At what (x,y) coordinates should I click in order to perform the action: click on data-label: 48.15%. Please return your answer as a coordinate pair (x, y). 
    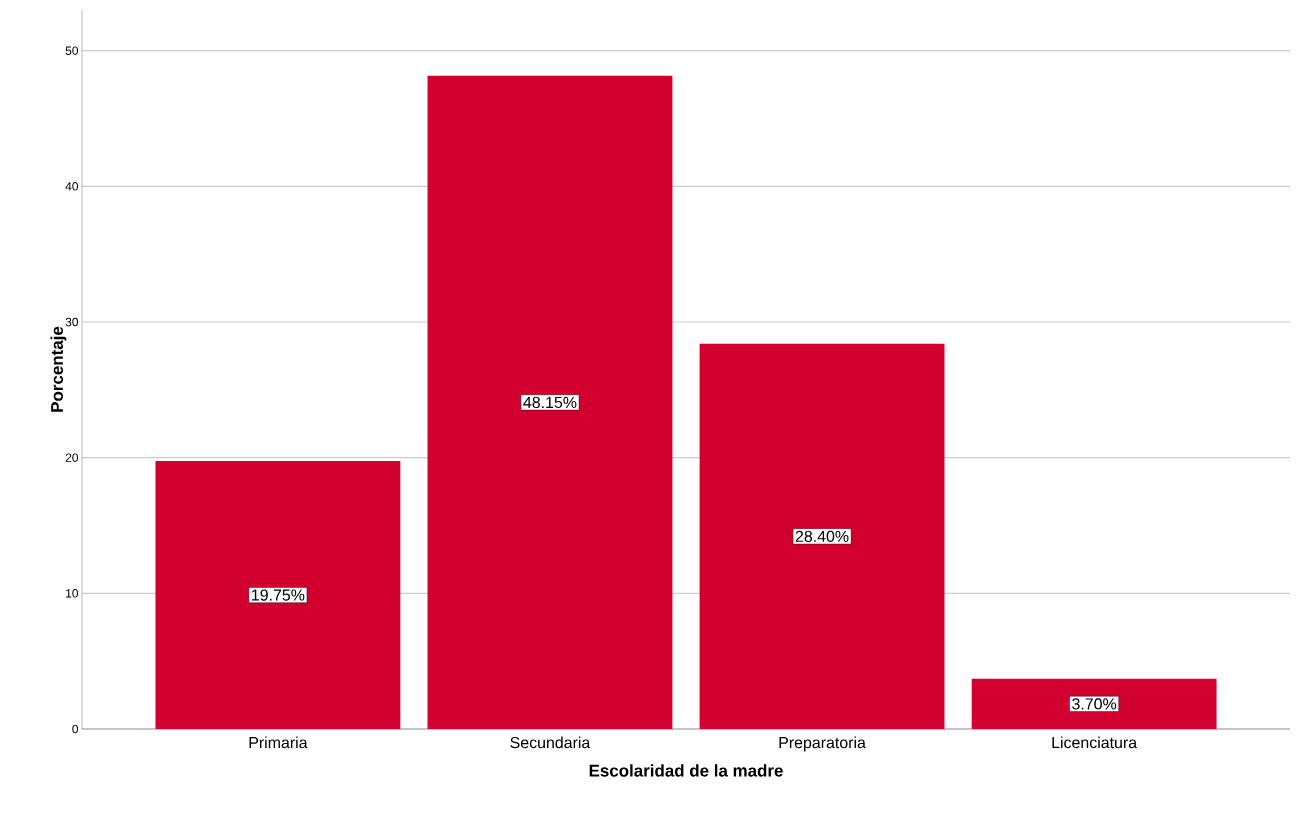
    Looking at the image, I should click on (550, 402).